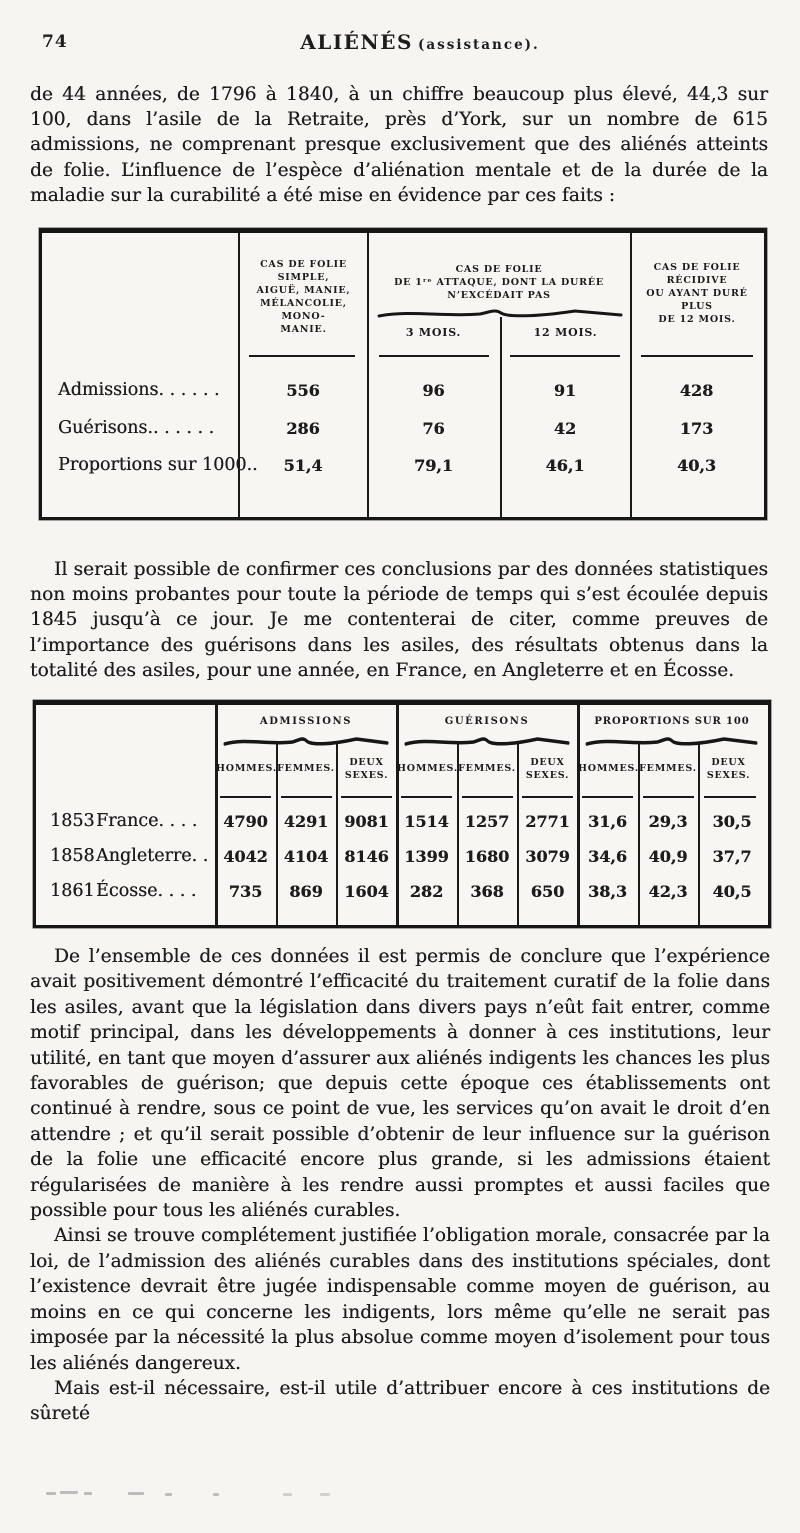 The height and width of the screenshot is (1533, 800). What do you see at coordinates (366, 821) in the screenshot?
I see `t2-cell: 9081` at bounding box center [366, 821].